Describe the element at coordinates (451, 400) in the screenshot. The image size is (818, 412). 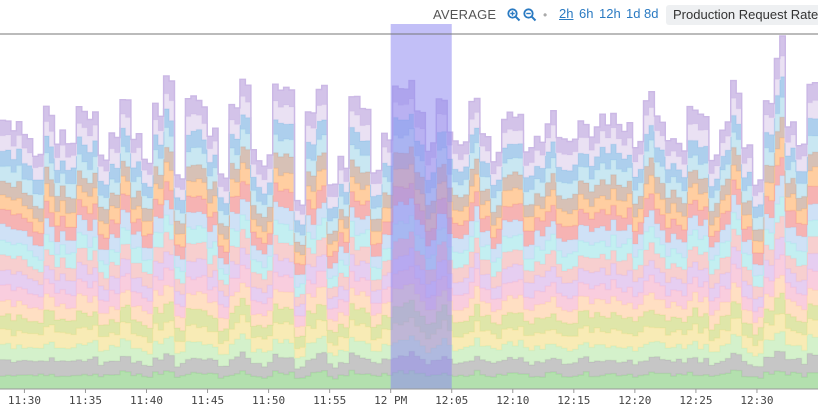
I see `x-tick-label-8: 12:05` at that location.